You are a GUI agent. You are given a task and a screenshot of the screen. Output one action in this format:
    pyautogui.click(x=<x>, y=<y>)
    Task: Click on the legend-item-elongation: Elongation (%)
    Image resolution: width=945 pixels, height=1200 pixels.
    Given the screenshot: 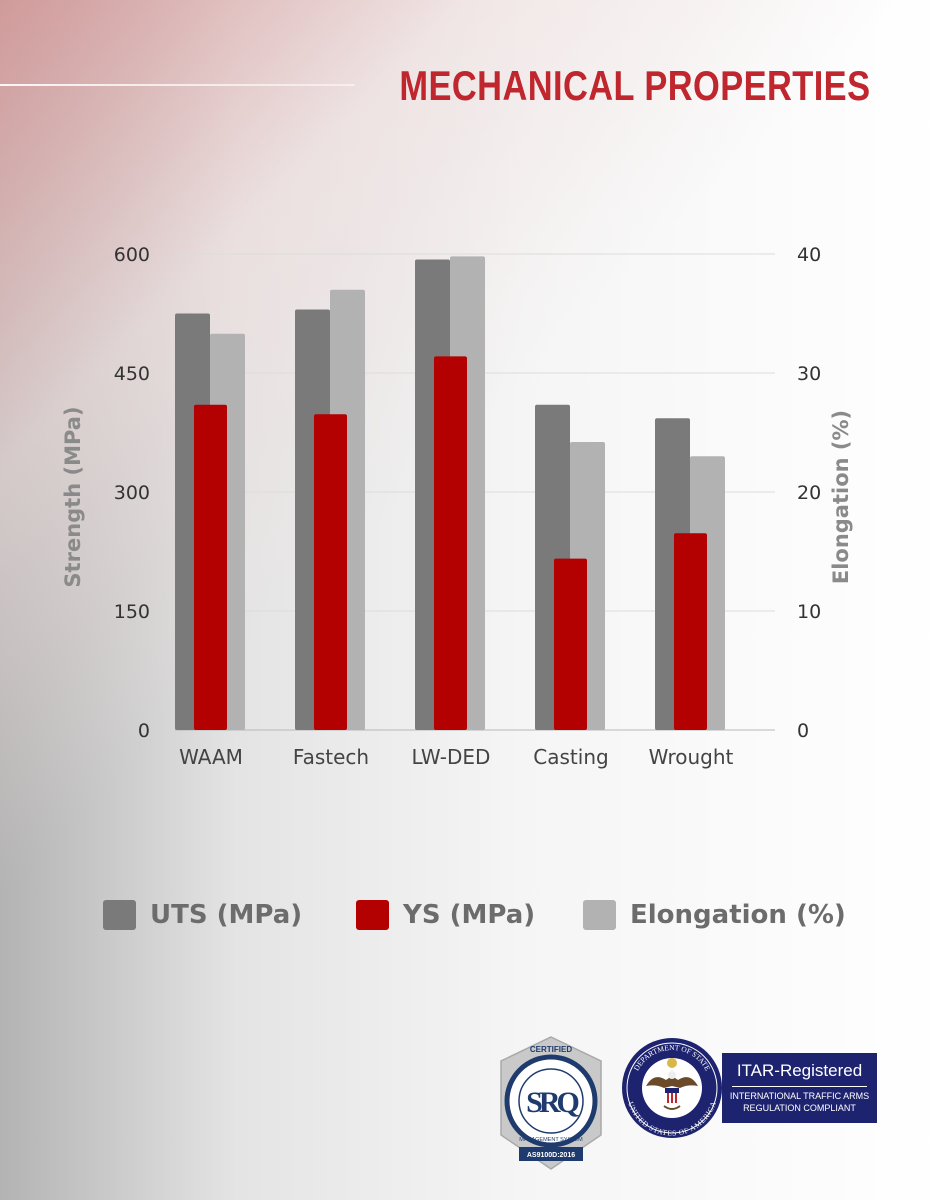 What is the action you would take?
    pyautogui.click(x=714, y=915)
    